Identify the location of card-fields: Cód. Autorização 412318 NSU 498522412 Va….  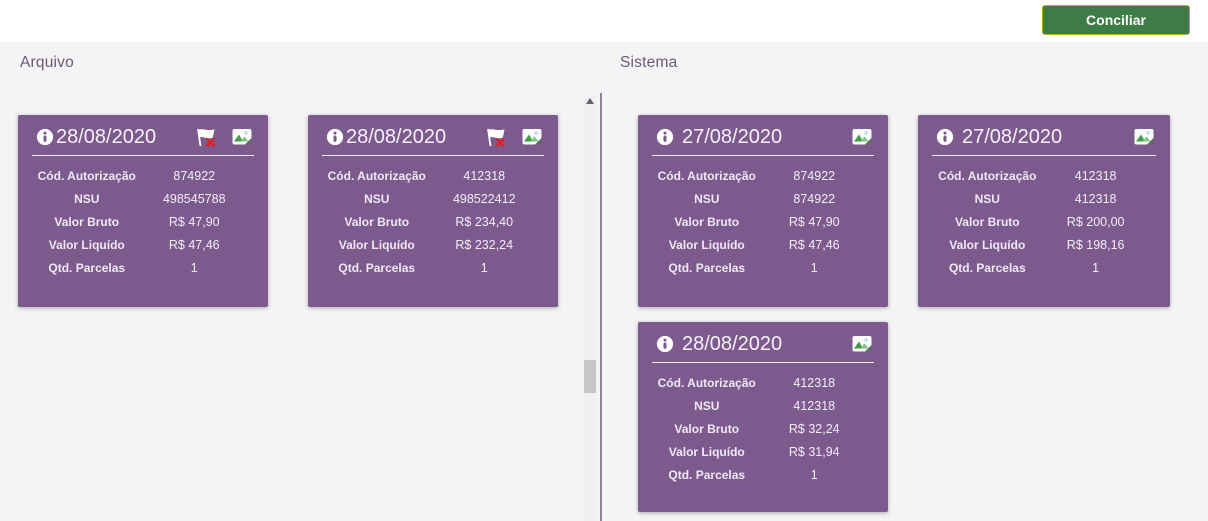
(433, 222).